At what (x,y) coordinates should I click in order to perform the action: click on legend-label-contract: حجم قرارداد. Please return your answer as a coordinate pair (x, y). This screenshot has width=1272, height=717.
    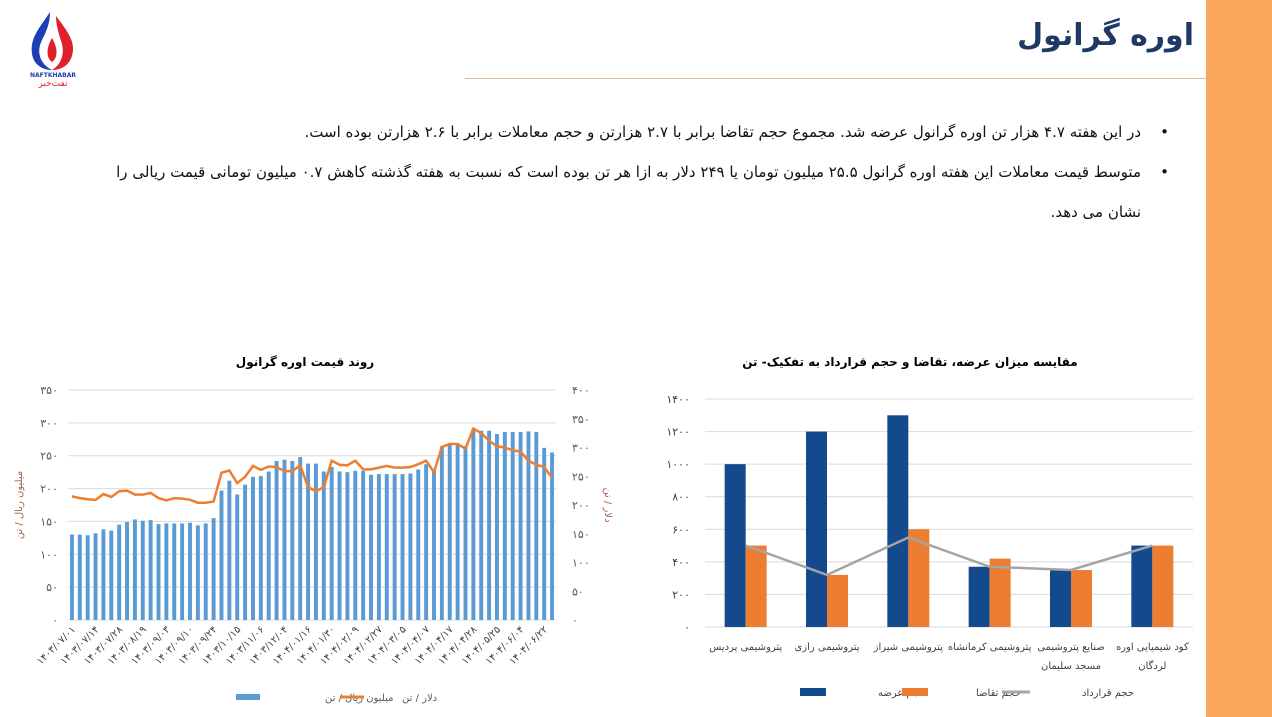
    Looking at the image, I should click on (1108, 693).